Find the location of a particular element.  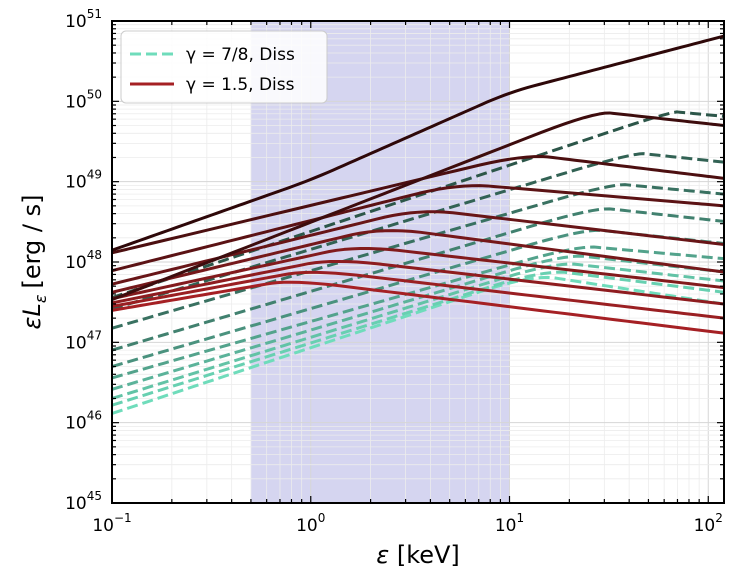

y-tick-label: 1046 is located at coordinates (83, 421).